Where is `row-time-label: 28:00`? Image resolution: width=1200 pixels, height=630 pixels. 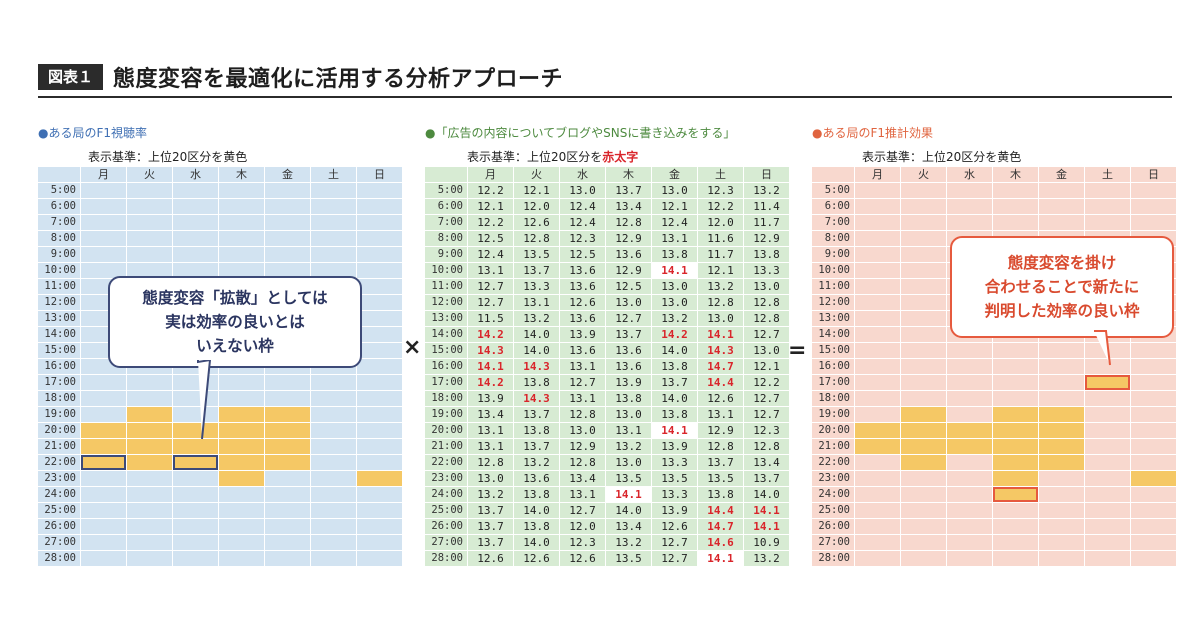 row-time-label: 28:00 is located at coordinates (59, 558).